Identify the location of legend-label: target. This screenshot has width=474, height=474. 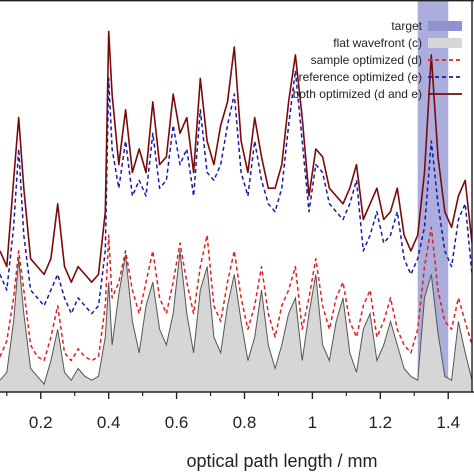
(406, 26).